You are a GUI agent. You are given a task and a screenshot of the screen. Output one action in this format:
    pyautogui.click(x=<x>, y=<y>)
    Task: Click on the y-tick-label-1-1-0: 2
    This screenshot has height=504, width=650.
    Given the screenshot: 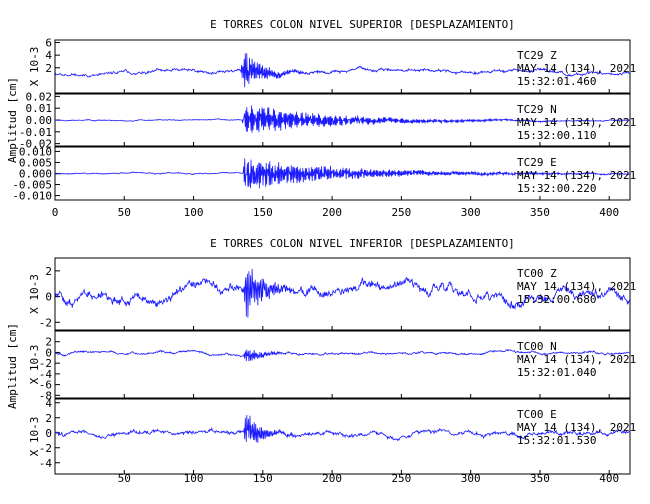 What is the action you would take?
    pyautogui.click(x=48, y=342)
    